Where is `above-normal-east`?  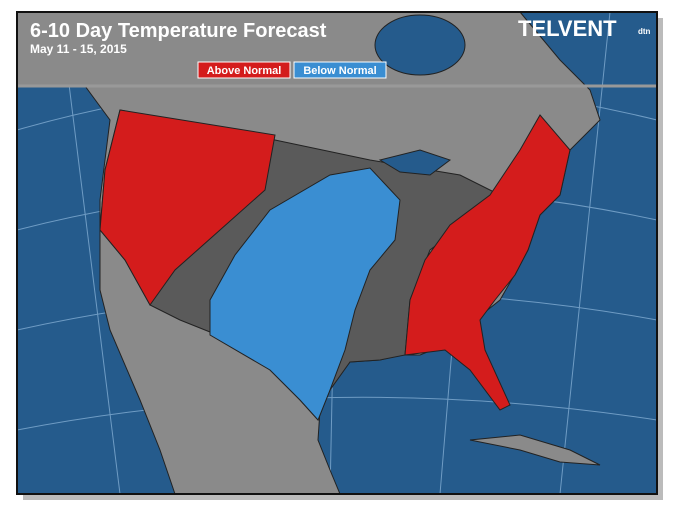
above-normal-east is located at coordinates (487, 262).